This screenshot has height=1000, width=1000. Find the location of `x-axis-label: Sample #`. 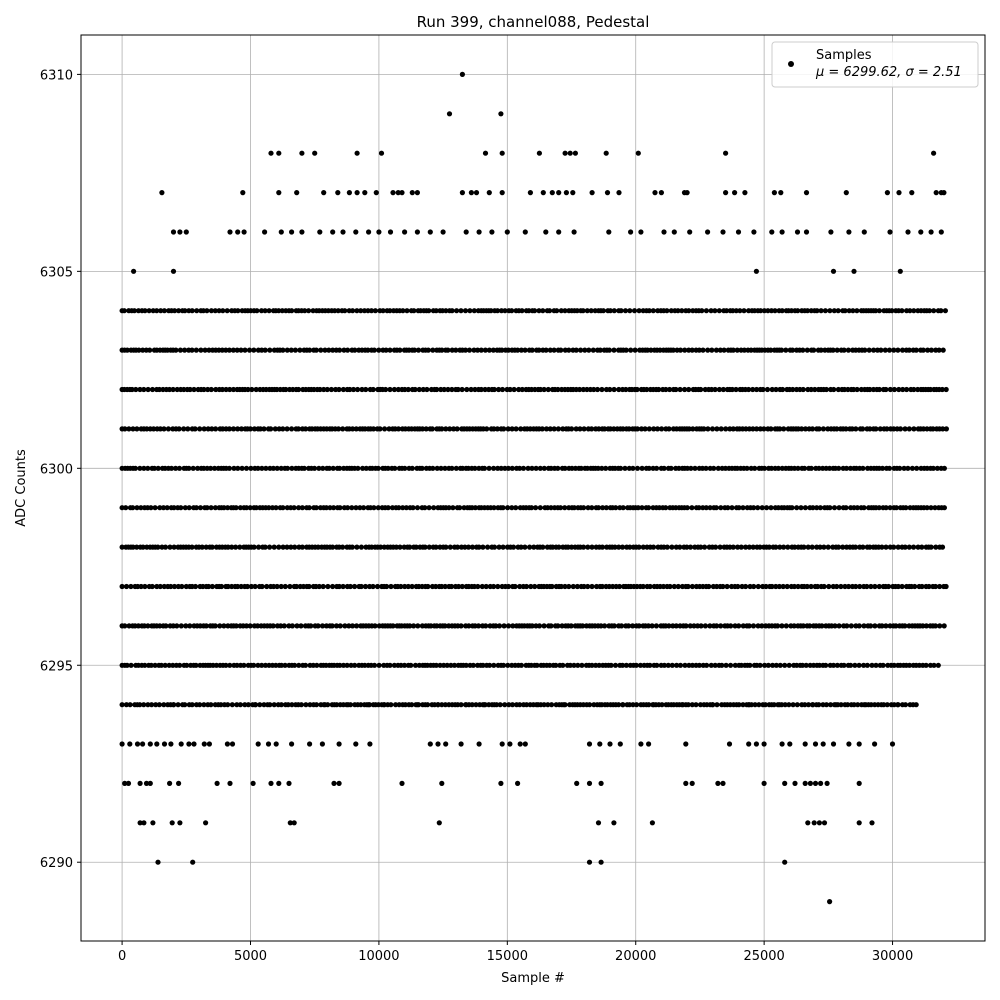

x-axis-label: Sample # is located at coordinates (533, 978).